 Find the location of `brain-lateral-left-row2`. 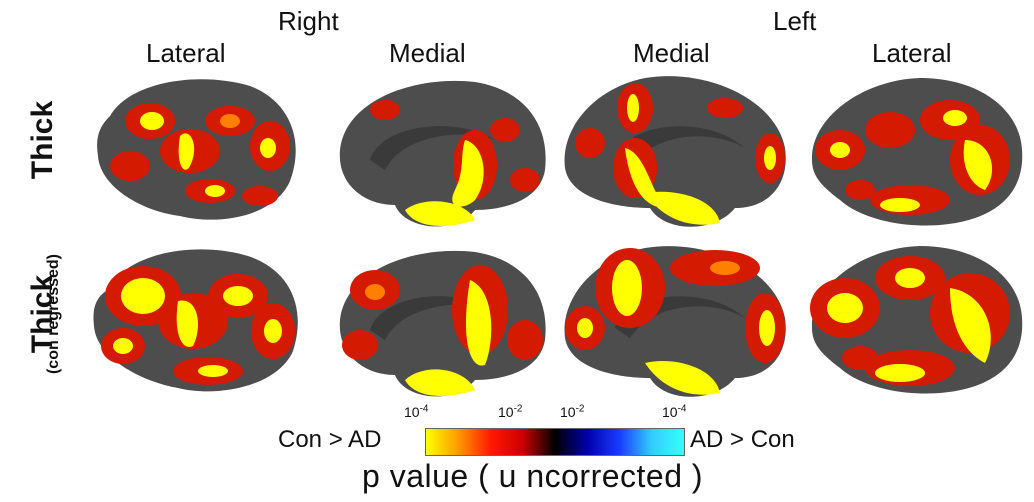

brain-lateral-left-row2 is located at coordinates (916, 320).